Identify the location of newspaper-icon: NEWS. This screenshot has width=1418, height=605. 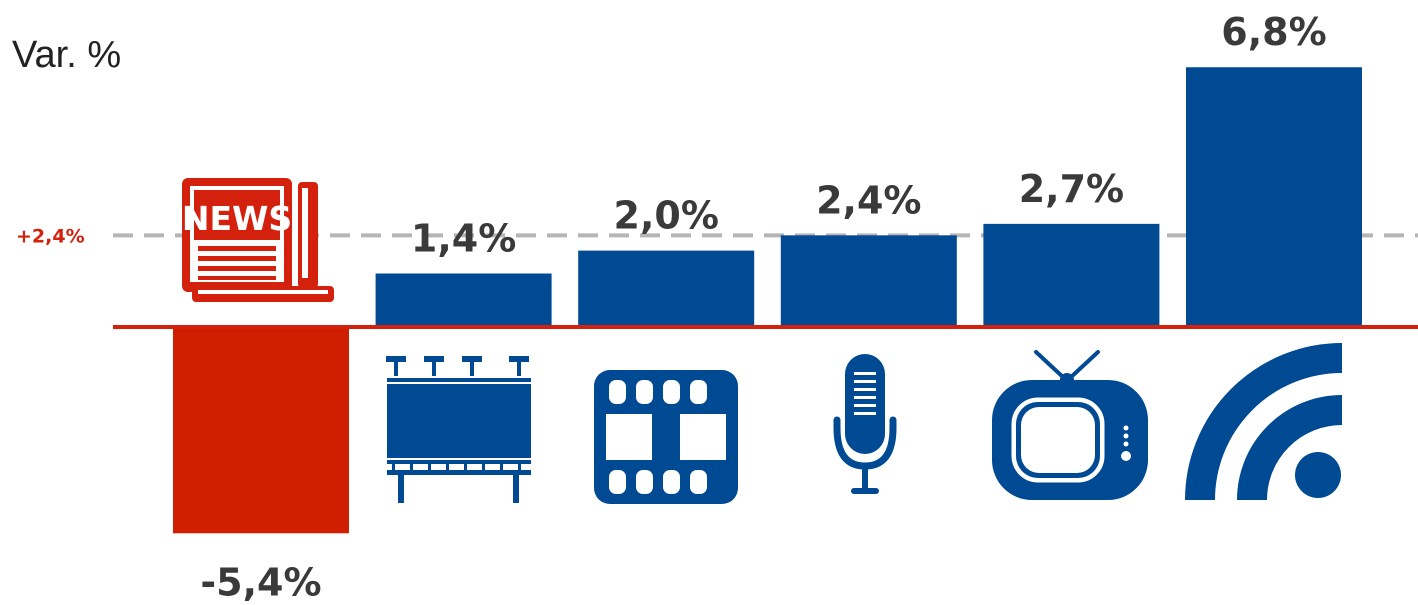
(258, 240).